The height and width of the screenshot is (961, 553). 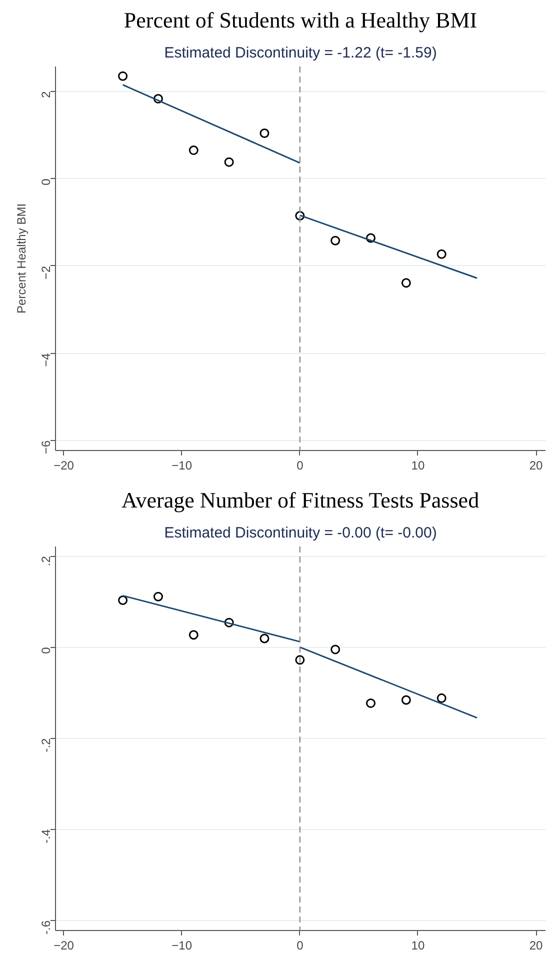 I want to click on y-tick-label: −4, so click(x=46, y=359).